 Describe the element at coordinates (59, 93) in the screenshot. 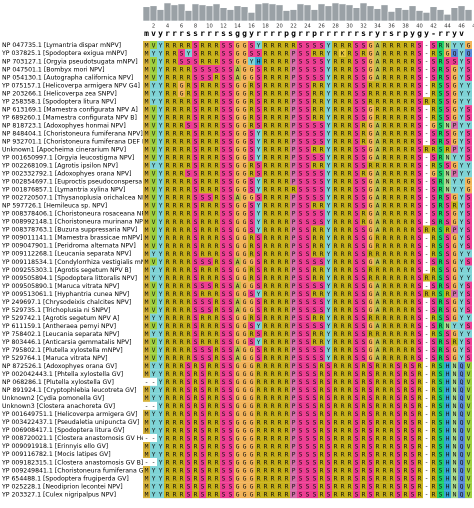

I see `sequence-name: NP 203266.1 [Helicoverpa zea SNPV]` at that location.